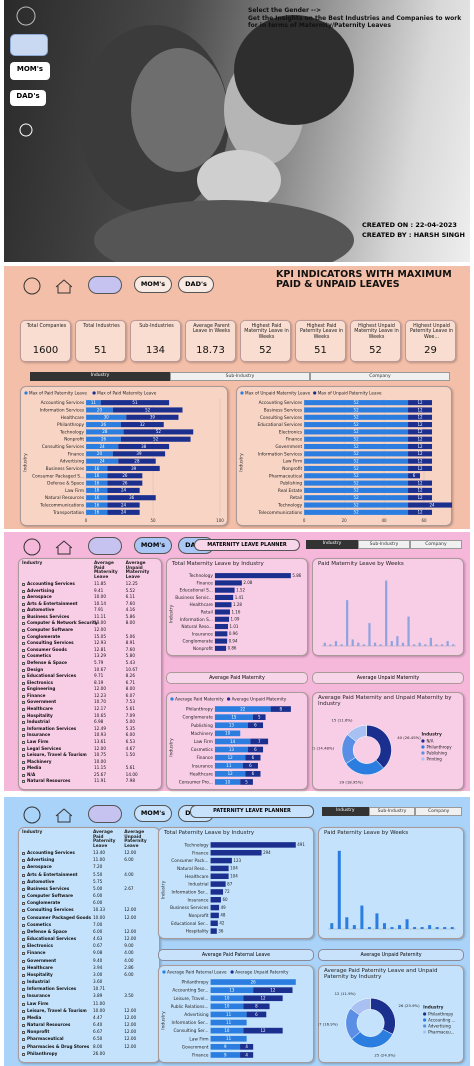  Describe the element at coordinates (202, 766) in the screenshot. I see `category-label: Insurance` at that location.